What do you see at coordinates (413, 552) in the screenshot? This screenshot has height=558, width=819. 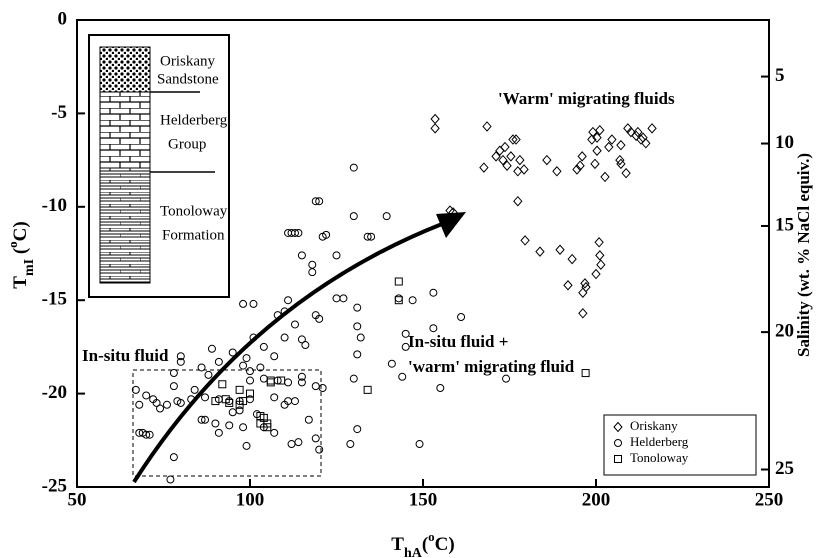 I see `label-part: hA` at bounding box center [413, 552].